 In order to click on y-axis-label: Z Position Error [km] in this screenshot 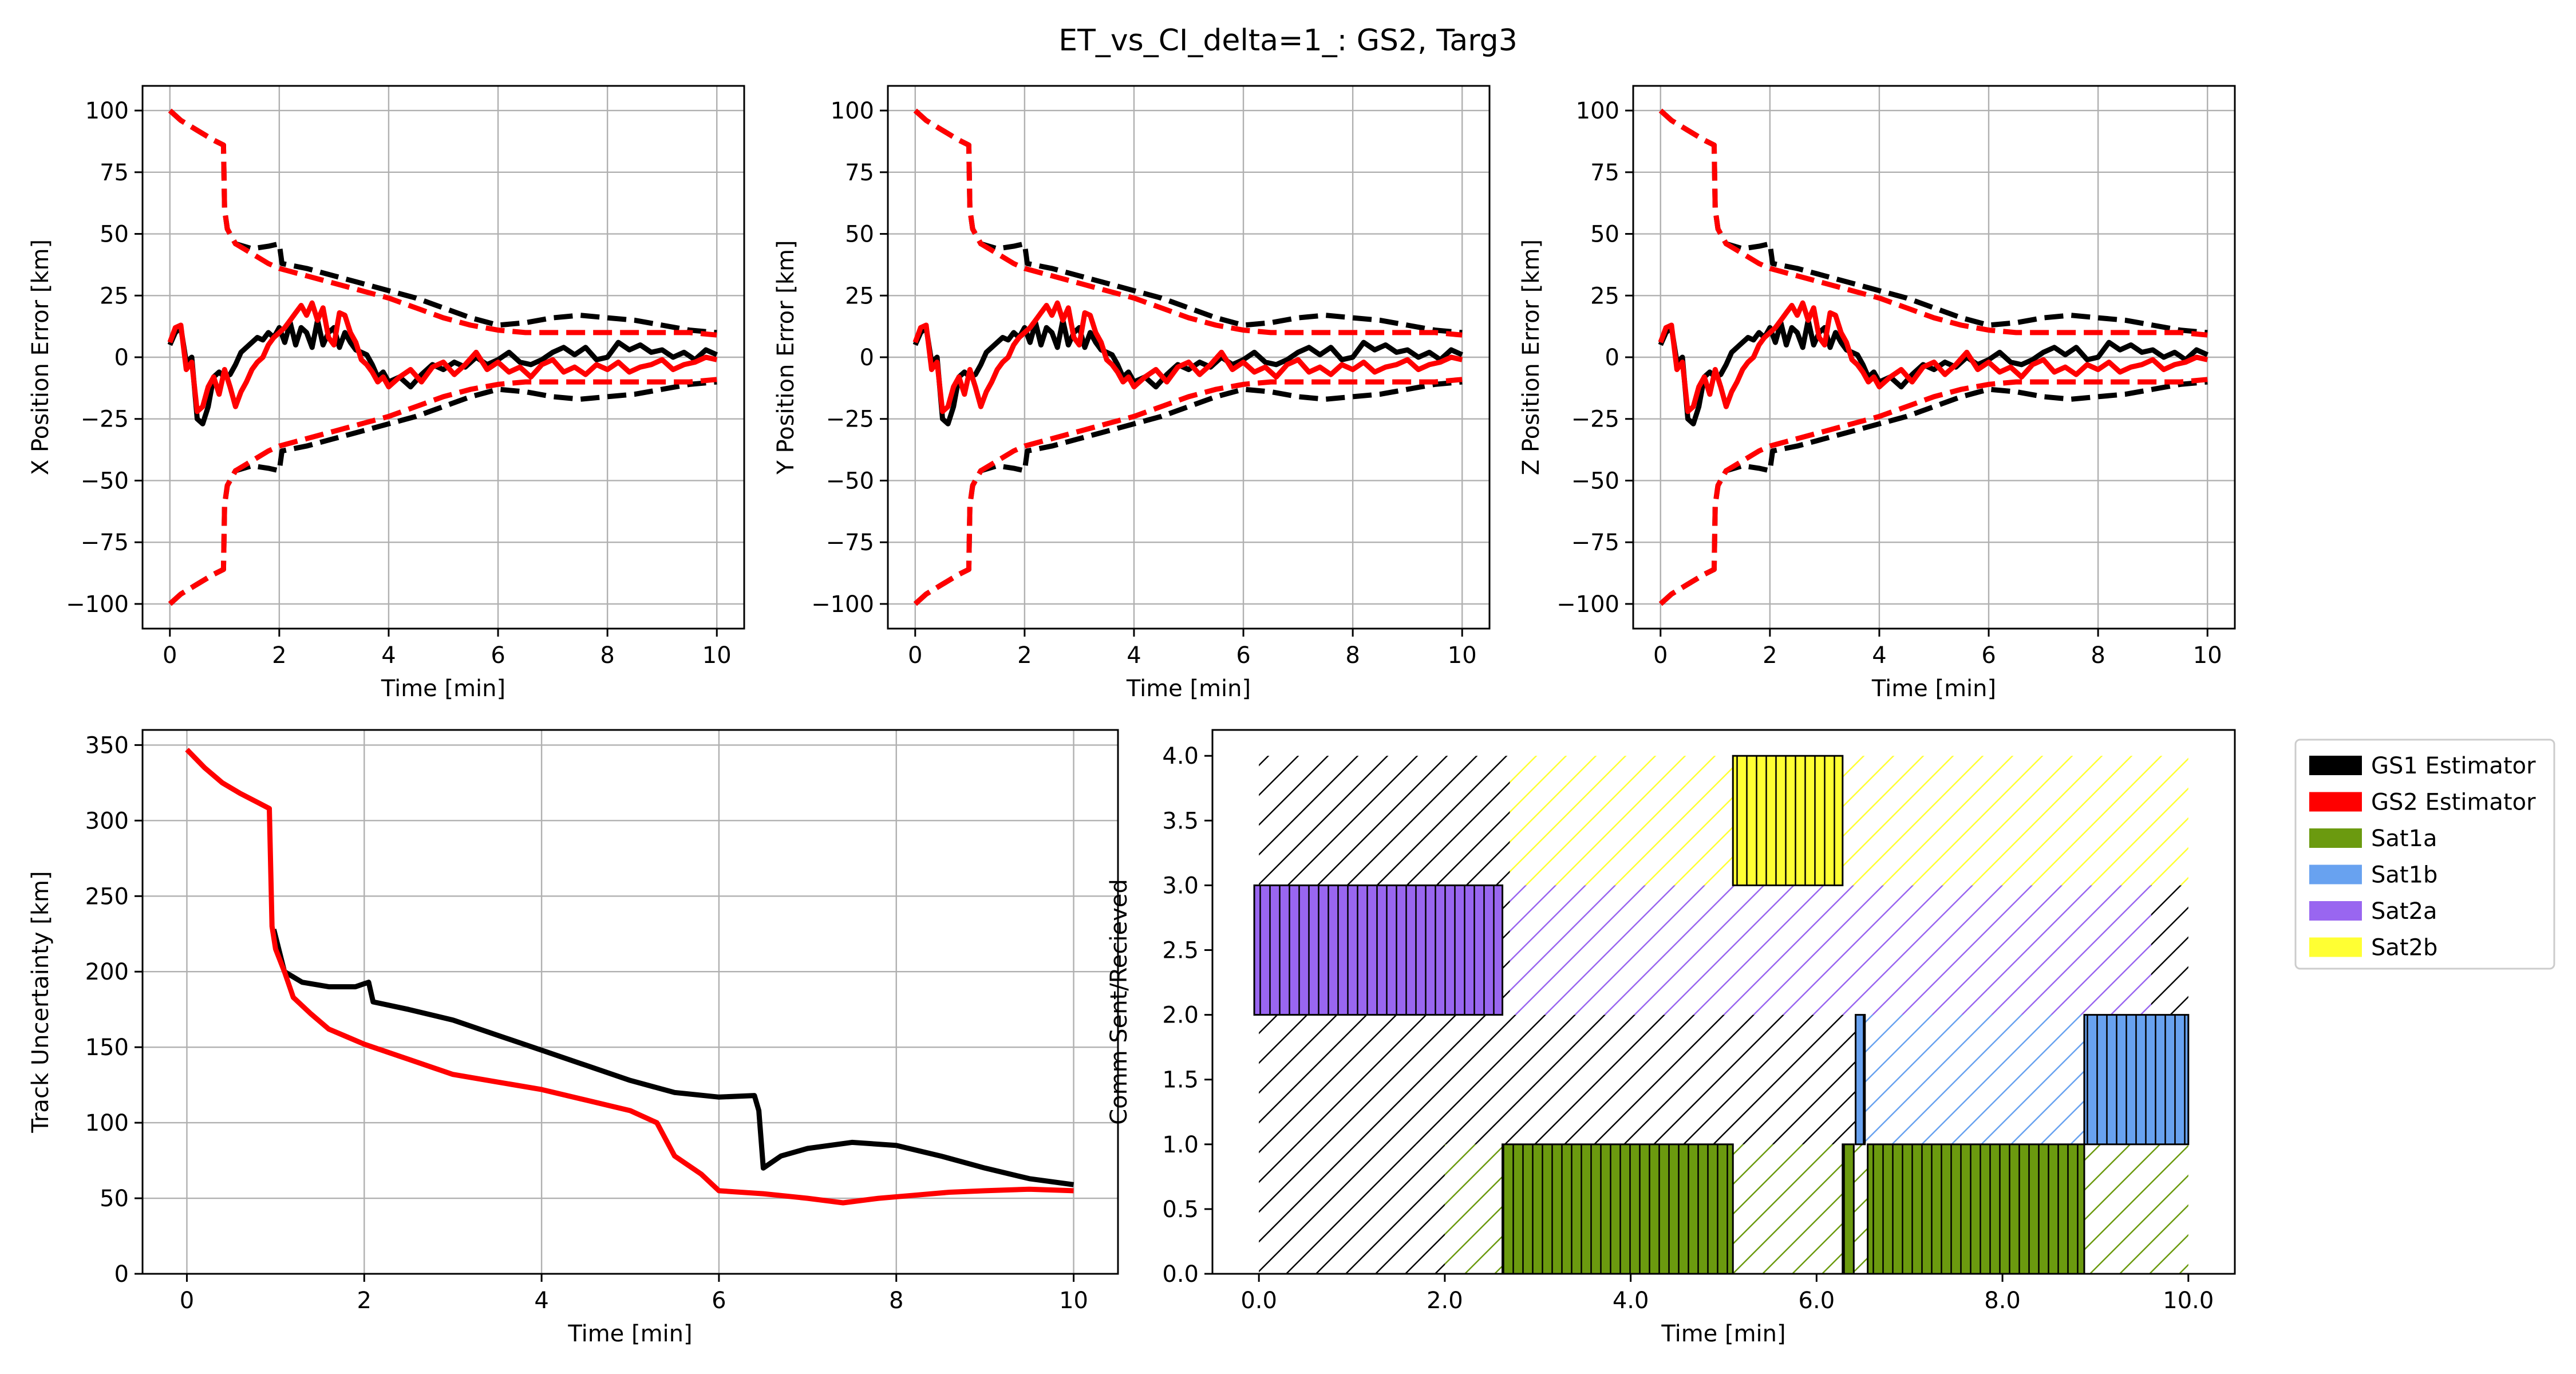, I will do `click(1531, 357)`.